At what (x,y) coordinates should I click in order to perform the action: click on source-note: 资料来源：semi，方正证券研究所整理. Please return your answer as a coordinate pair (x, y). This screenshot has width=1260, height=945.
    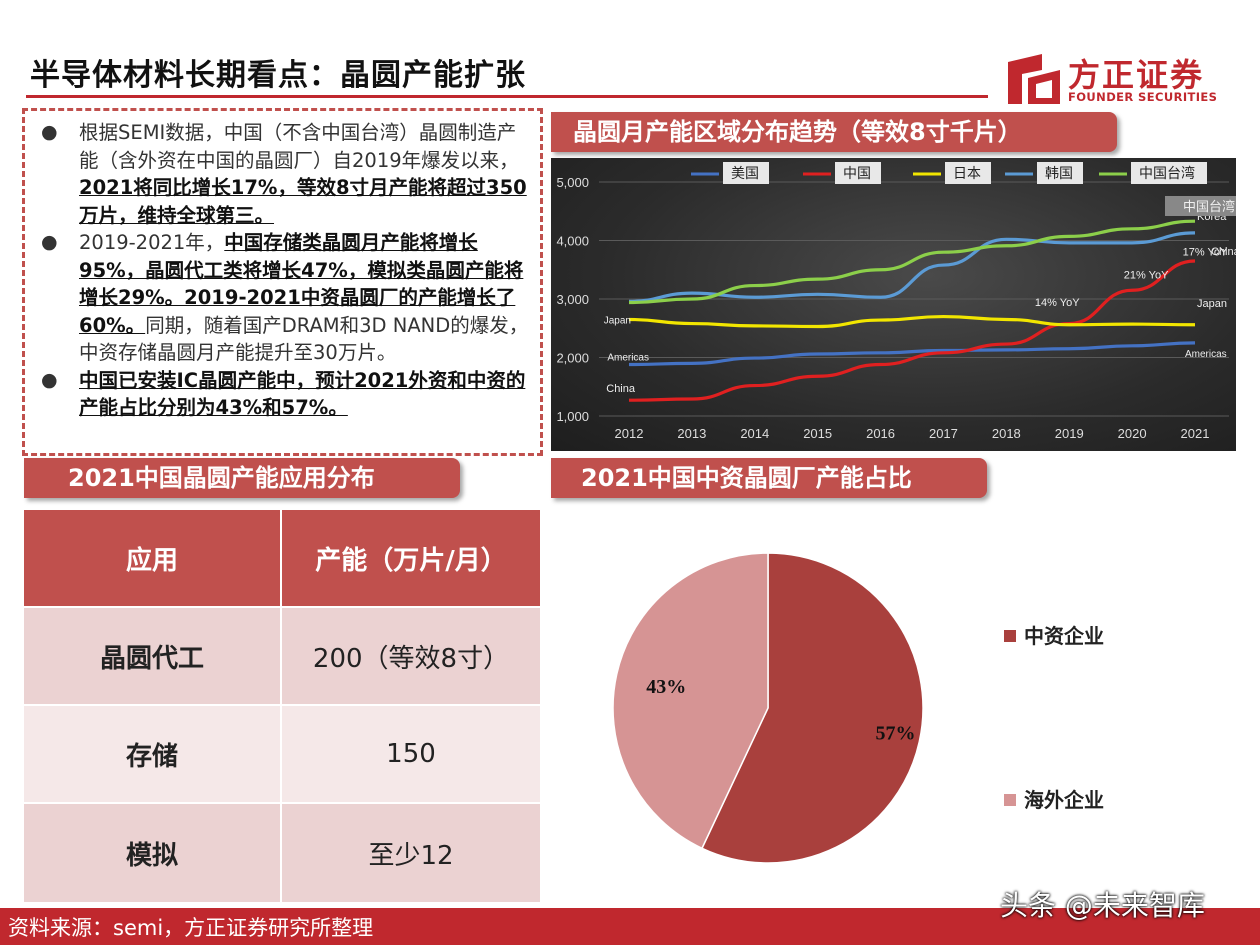
    Looking at the image, I should click on (191, 928).